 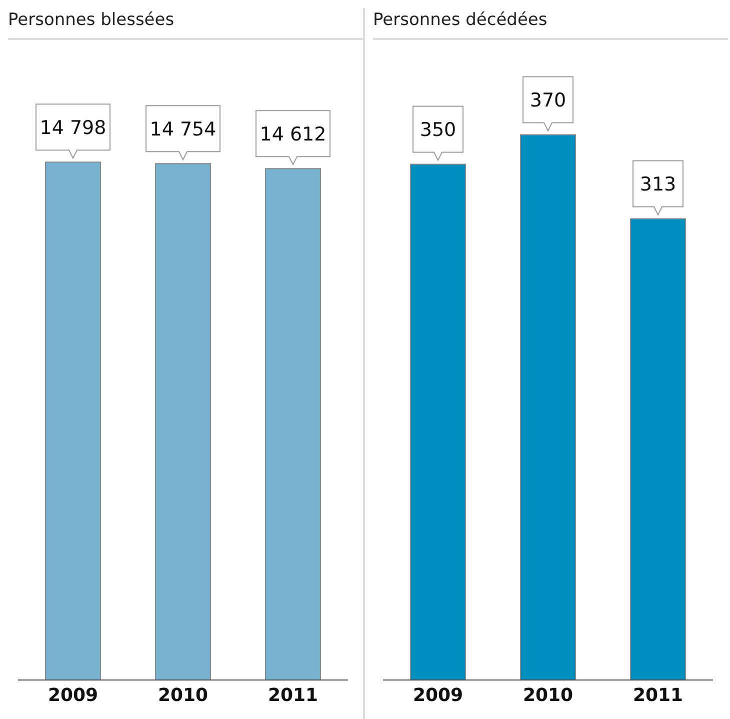 I want to click on chart-title: Personnes décédées, so click(x=550, y=24).